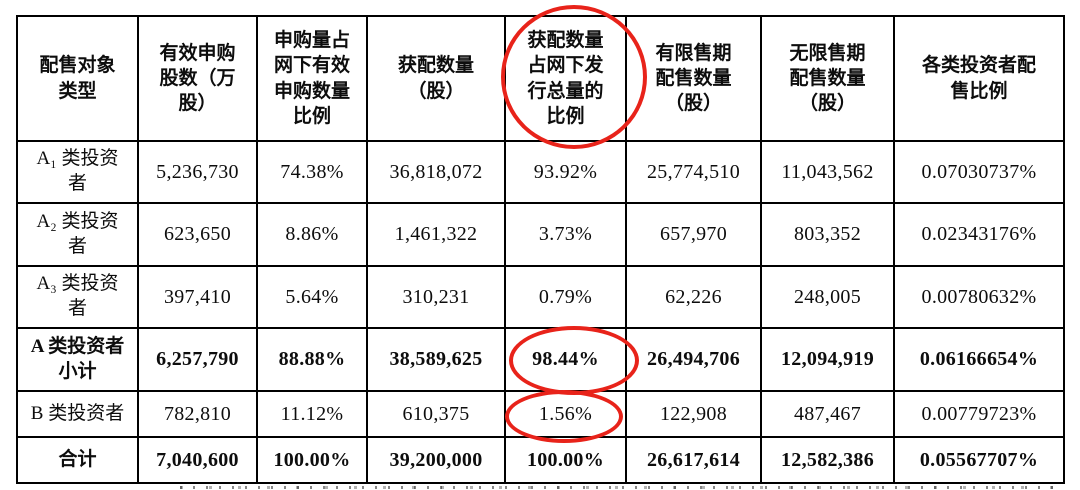 The height and width of the screenshot is (490, 1080). Describe the element at coordinates (77, 414) in the screenshot. I see `row-label: B 类投资者` at that location.